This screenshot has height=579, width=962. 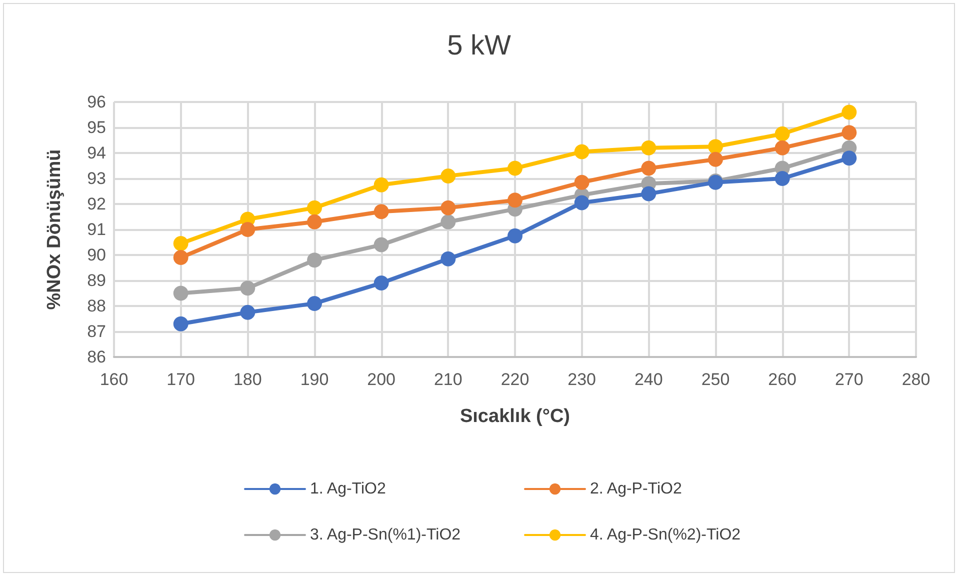 What do you see at coordinates (247, 379) in the screenshot?
I see `x-tick-label: 180` at bounding box center [247, 379].